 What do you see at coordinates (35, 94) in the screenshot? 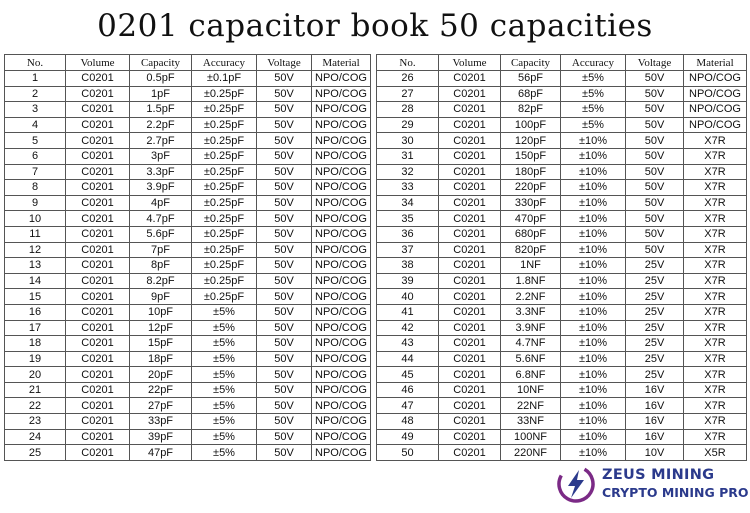
I see `cell-no: 2` at bounding box center [35, 94].